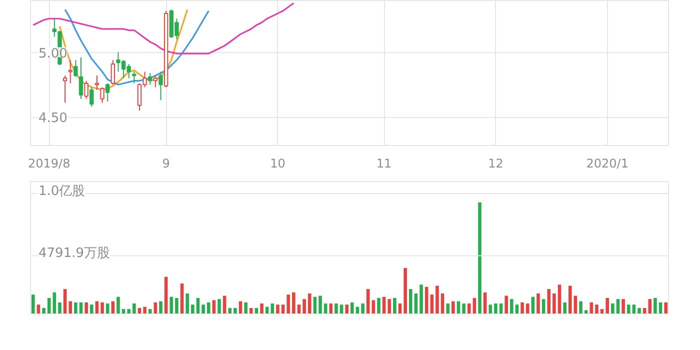 The width and height of the screenshot is (700, 350). What do you see at coordinates (49, 163) in the screenshot?
I see `x-tick-label: 2019/8` at bounding box center [49, 163].